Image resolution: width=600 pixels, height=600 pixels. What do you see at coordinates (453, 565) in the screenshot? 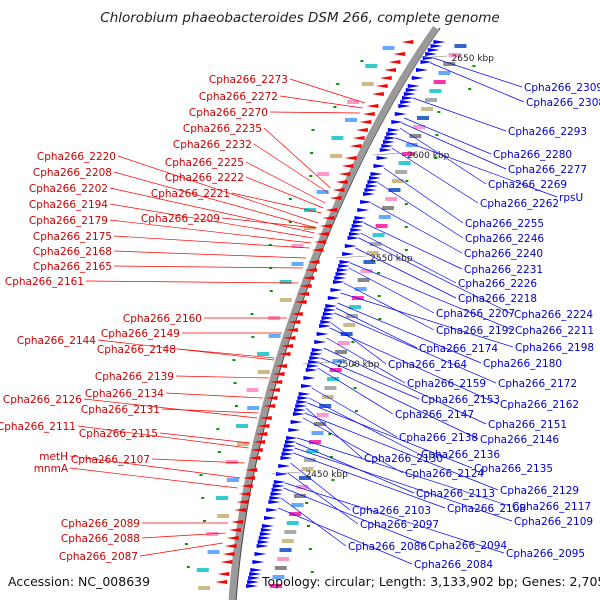
I see `gene-label-right: Cpha266_2084` at bounding box center [453, 565].